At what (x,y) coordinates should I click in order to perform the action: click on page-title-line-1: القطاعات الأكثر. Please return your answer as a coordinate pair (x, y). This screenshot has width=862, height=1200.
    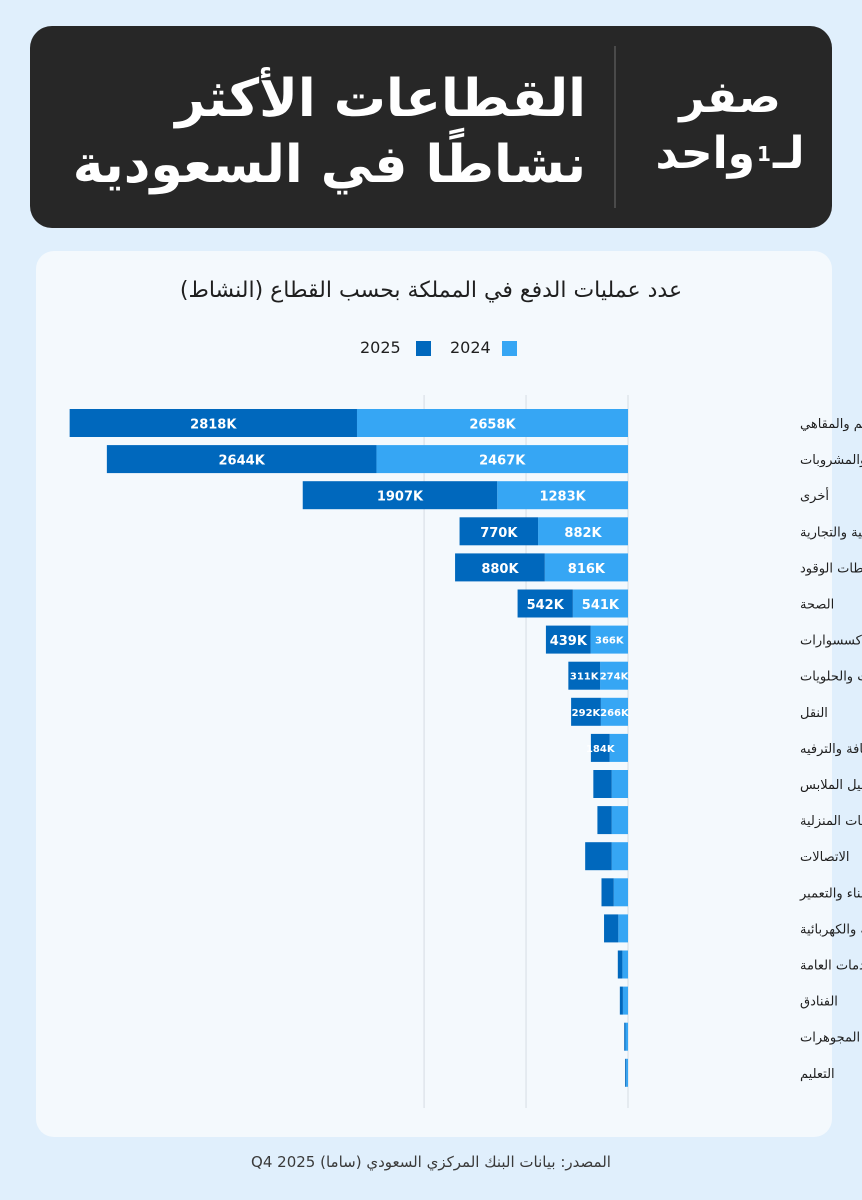
    Looking at the image, I should click on (380, 99).